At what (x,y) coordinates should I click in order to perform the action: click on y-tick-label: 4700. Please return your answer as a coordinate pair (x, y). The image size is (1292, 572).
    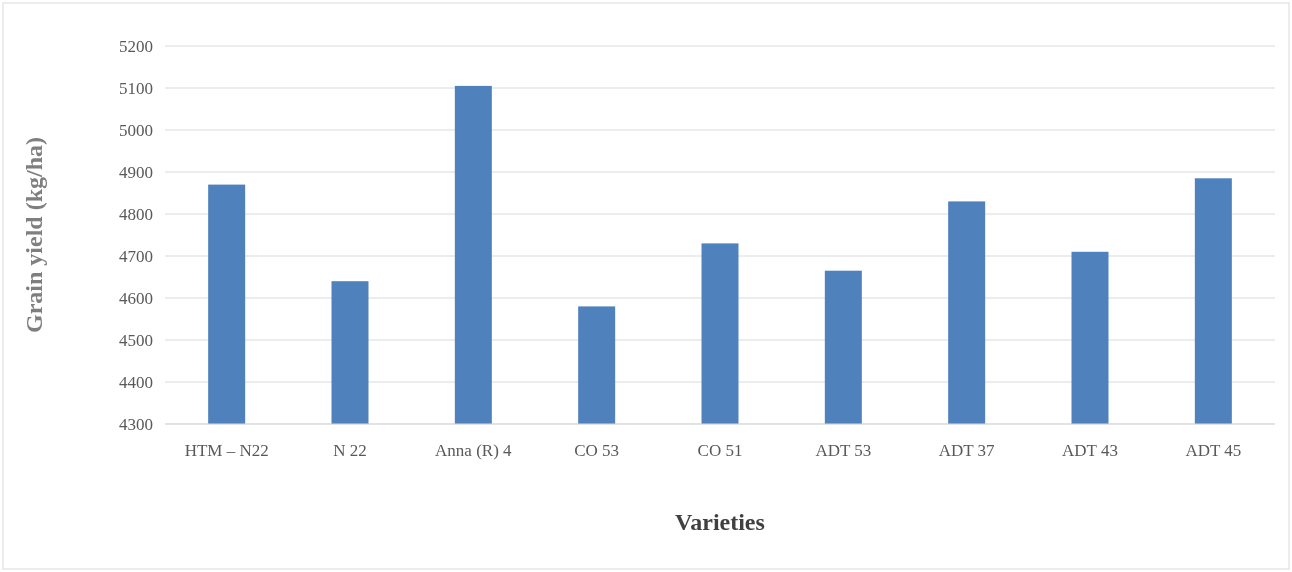
    Looking at the image, I should click on (136, 256).